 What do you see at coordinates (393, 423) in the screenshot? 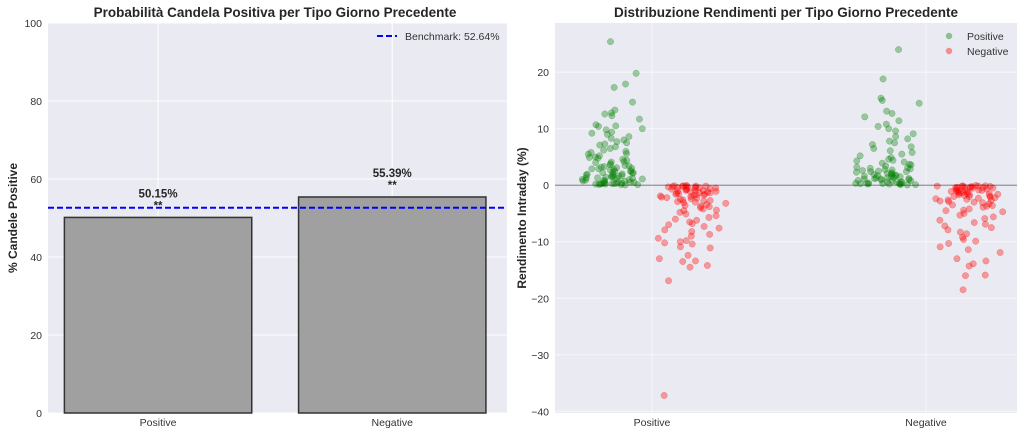
I see `x-tick-label: Negative` at bounding box center [393, 423].